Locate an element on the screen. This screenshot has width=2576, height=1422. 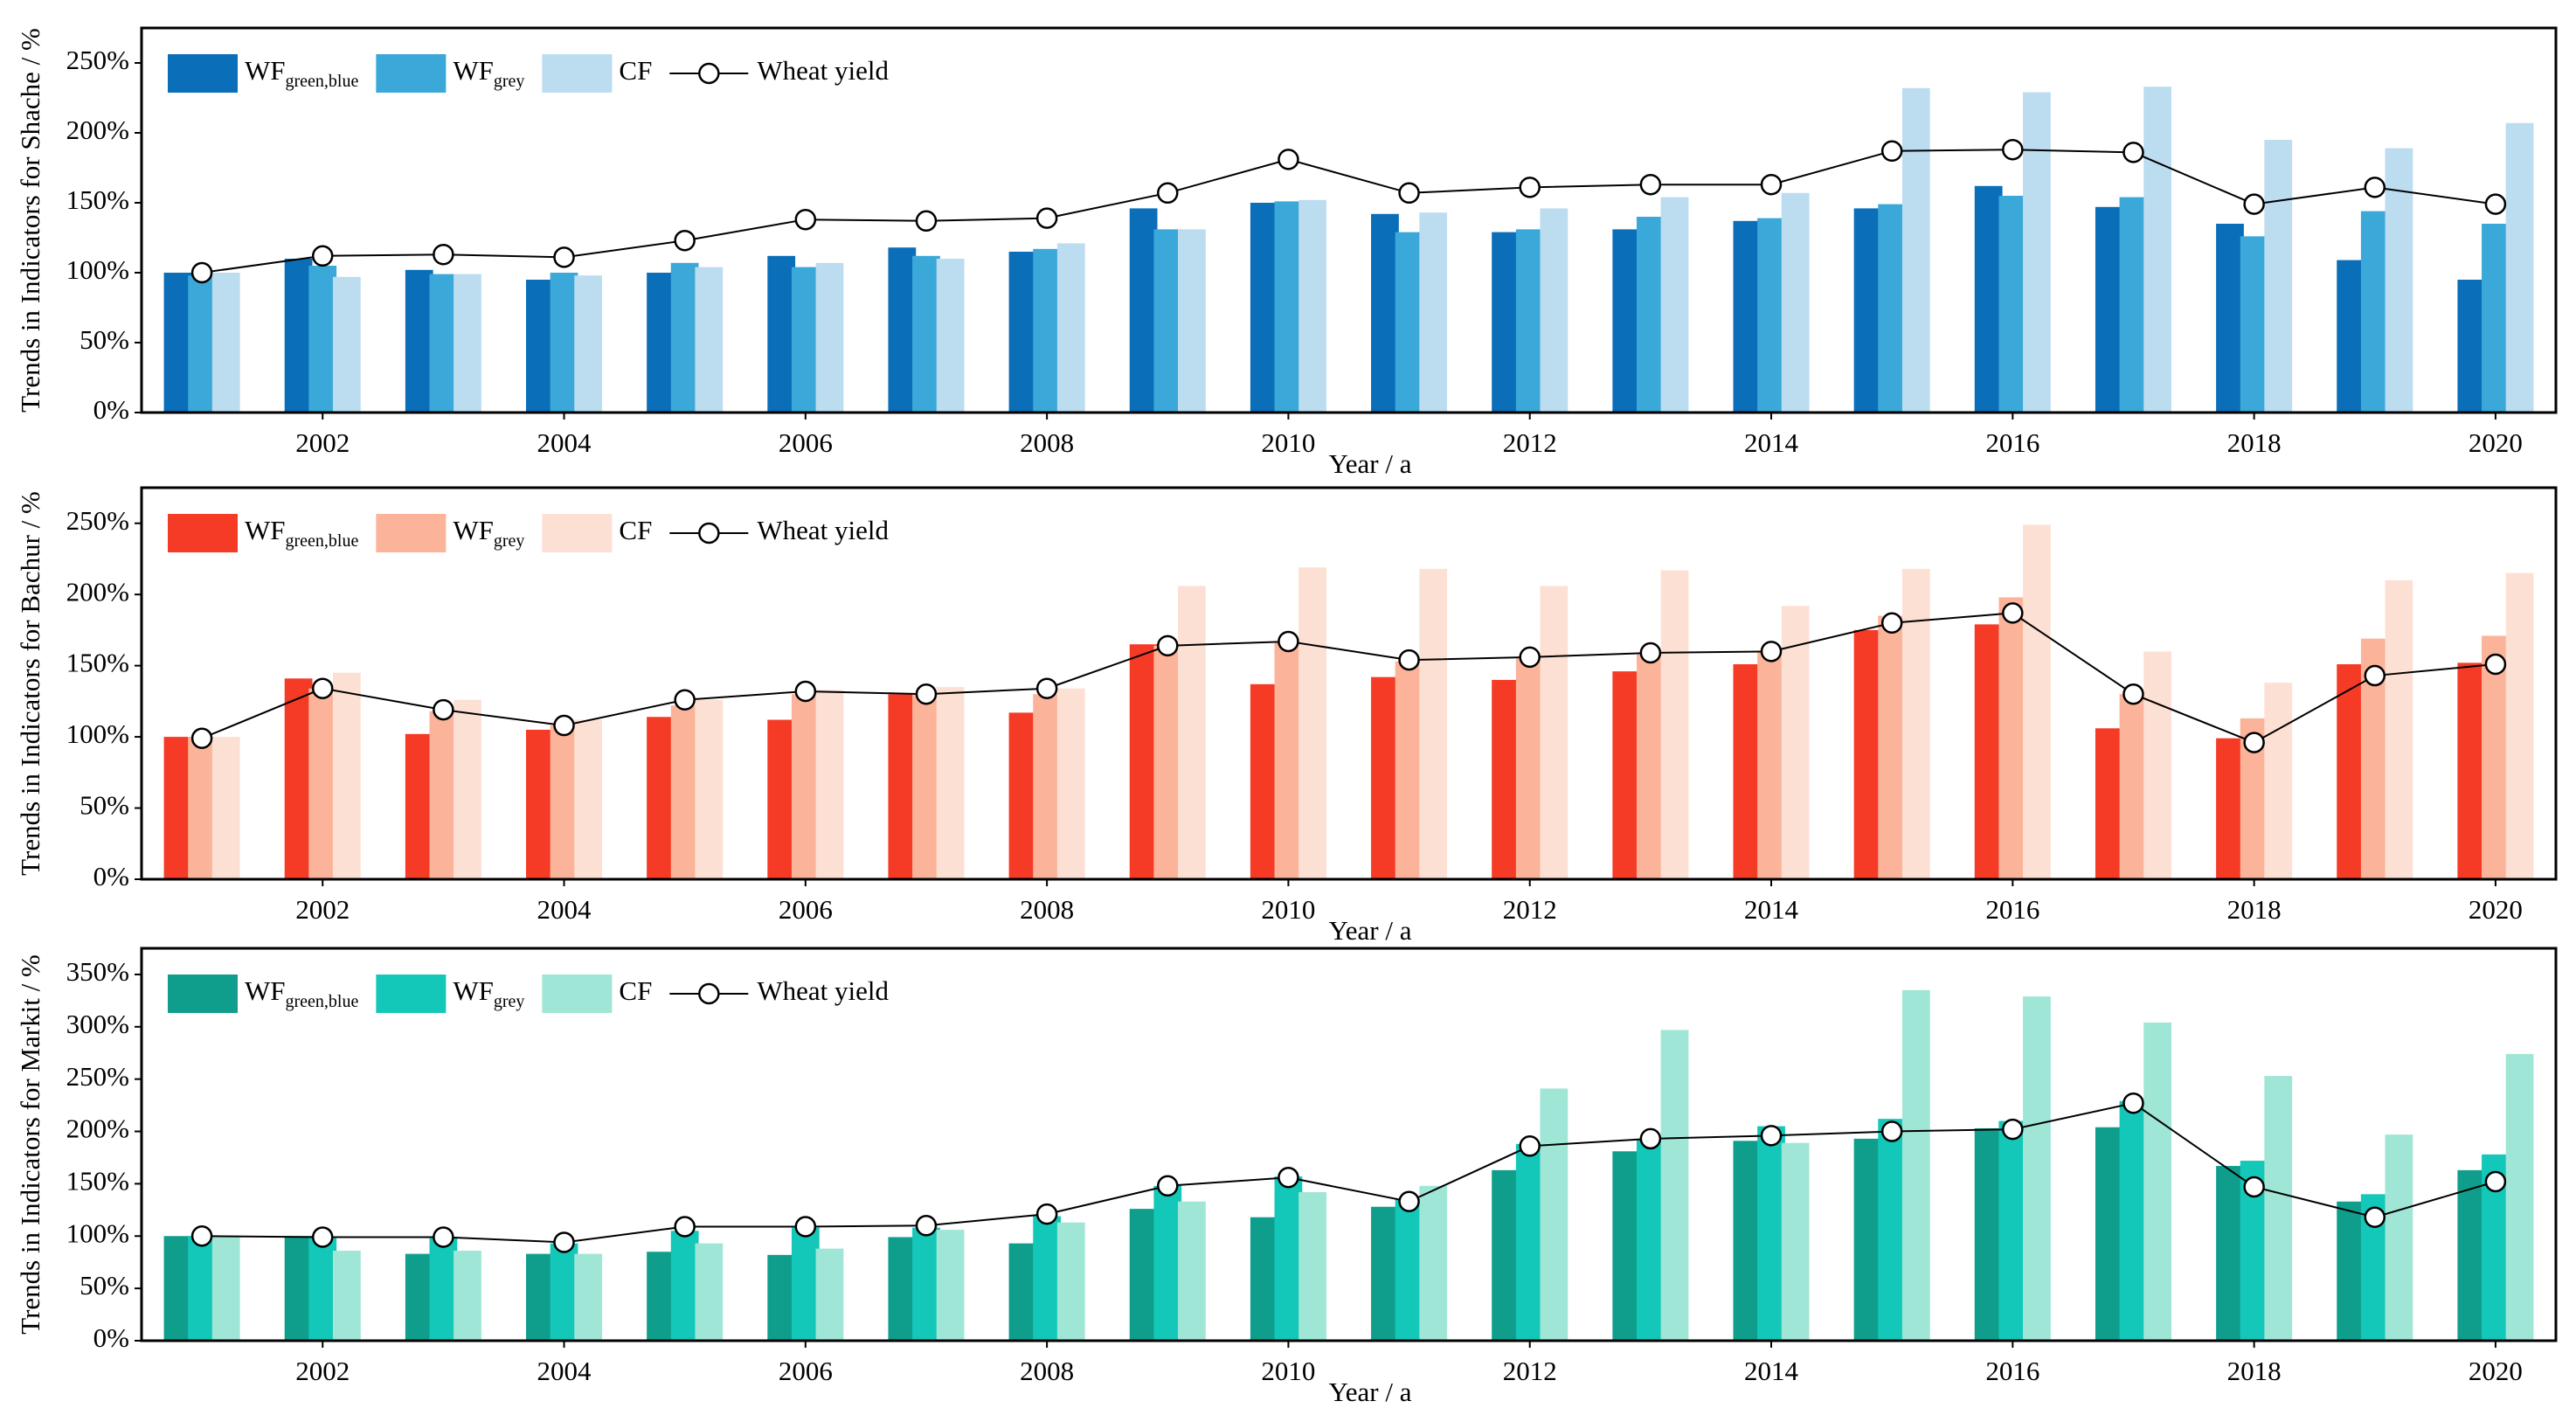
x-tick-label: 2012 is located at coordinates (1530, 442).